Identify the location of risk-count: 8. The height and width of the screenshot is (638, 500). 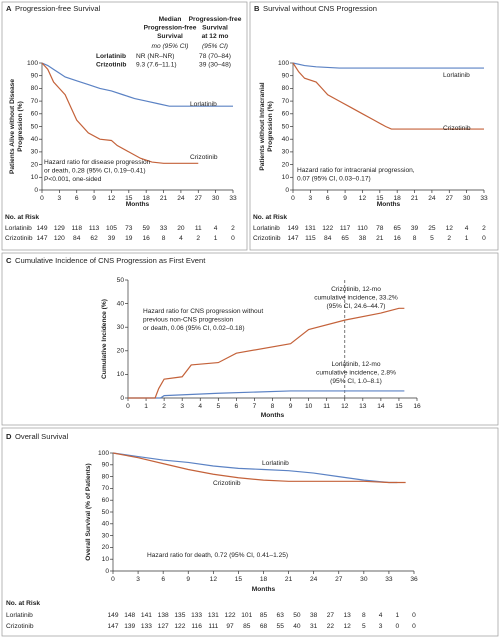
(164, 238).